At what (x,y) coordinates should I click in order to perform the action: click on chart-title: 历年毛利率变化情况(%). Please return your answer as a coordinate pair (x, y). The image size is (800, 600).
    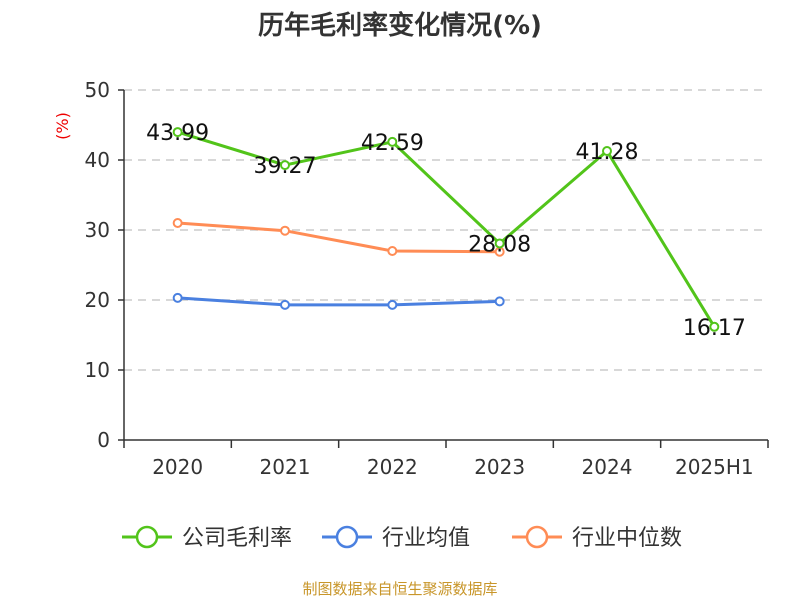
    Looking at the image, I should click on (400, 25).